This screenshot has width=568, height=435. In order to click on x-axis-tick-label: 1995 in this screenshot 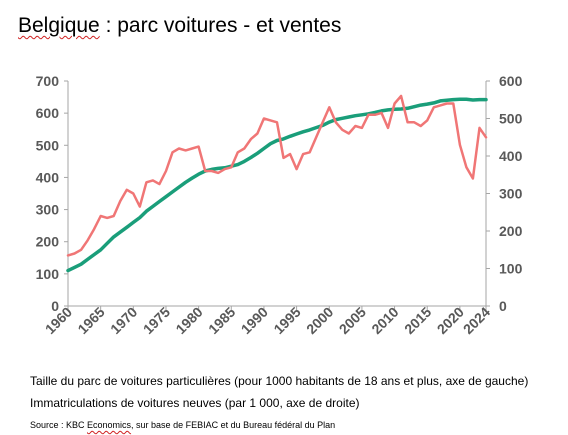, I will do `click(286, 320)`.